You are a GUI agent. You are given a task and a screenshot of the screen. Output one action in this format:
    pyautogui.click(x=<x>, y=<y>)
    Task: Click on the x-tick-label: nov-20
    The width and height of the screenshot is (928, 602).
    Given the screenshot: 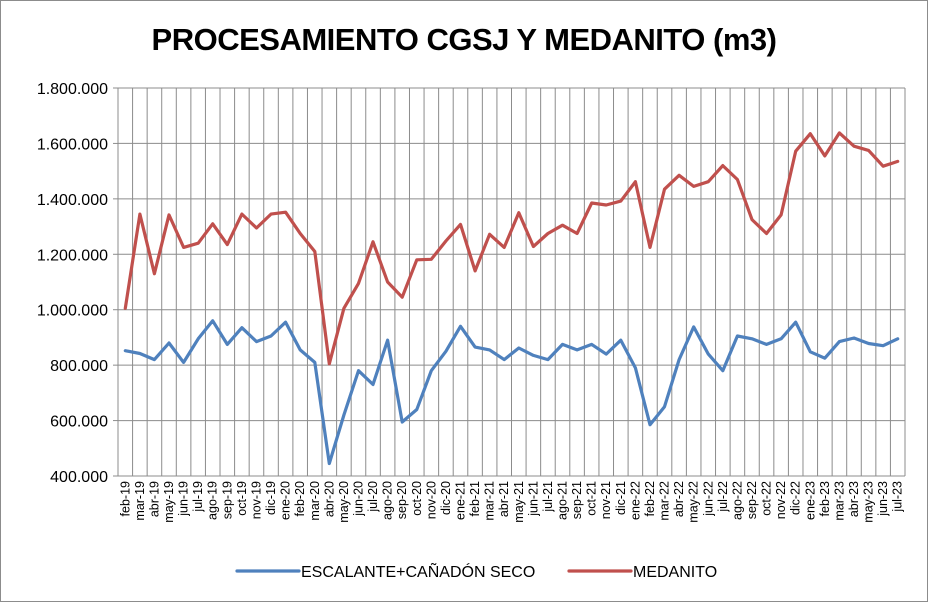 What is the action you would take?
    pyautogui.click(x=431, y=500)
    